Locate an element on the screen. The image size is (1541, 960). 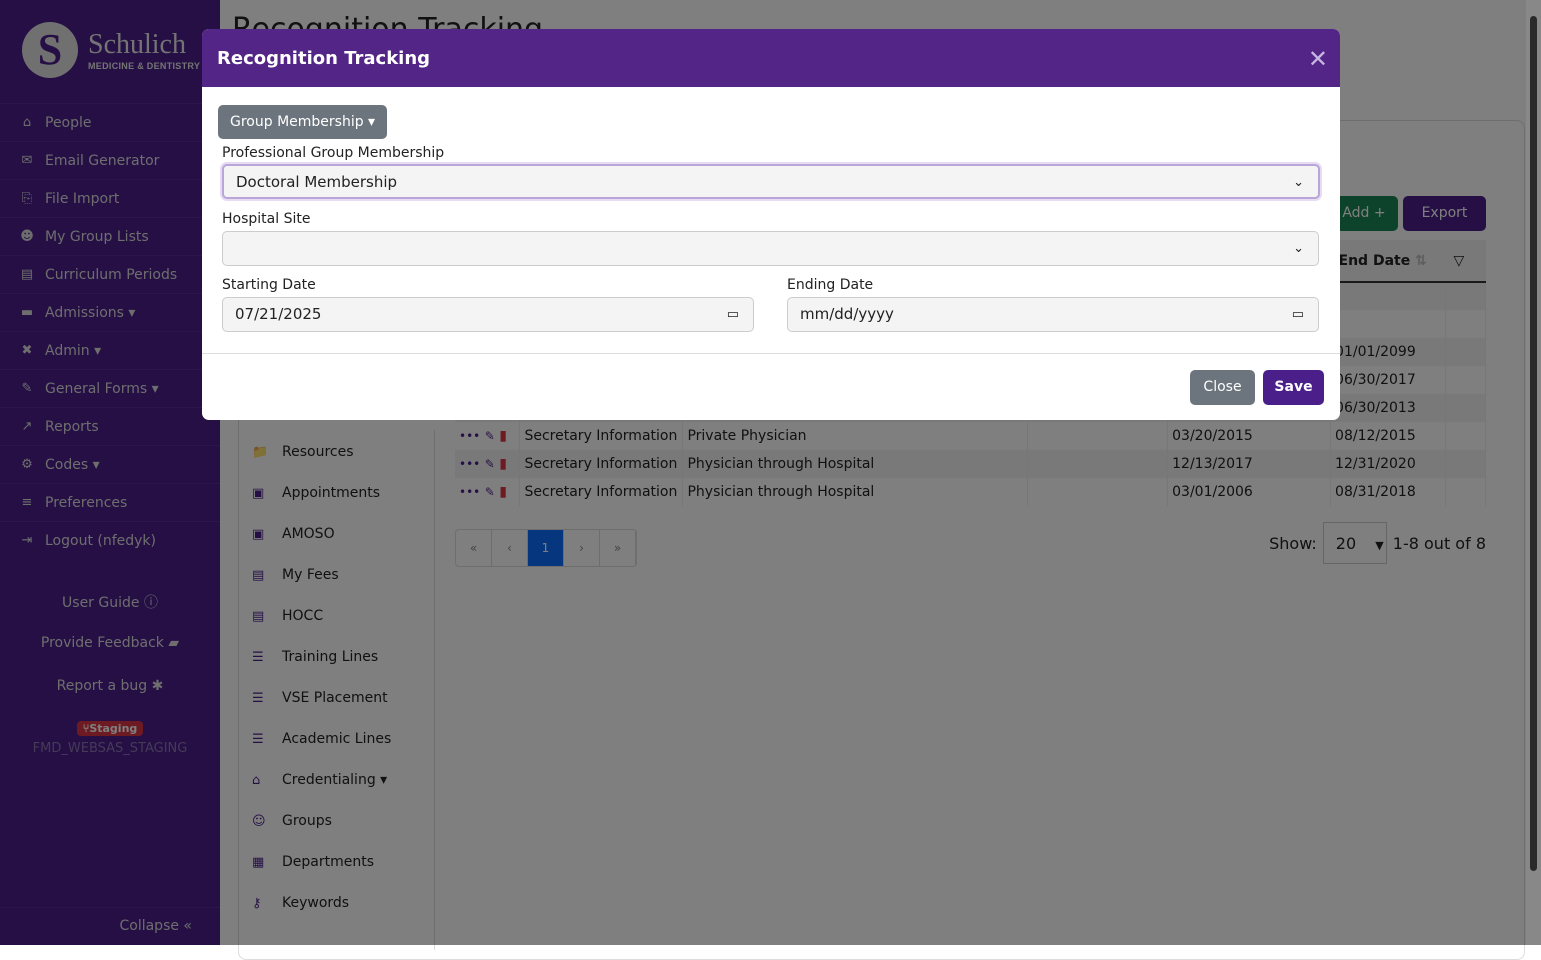
save-button: Save is located at coordinates (1293, 387).